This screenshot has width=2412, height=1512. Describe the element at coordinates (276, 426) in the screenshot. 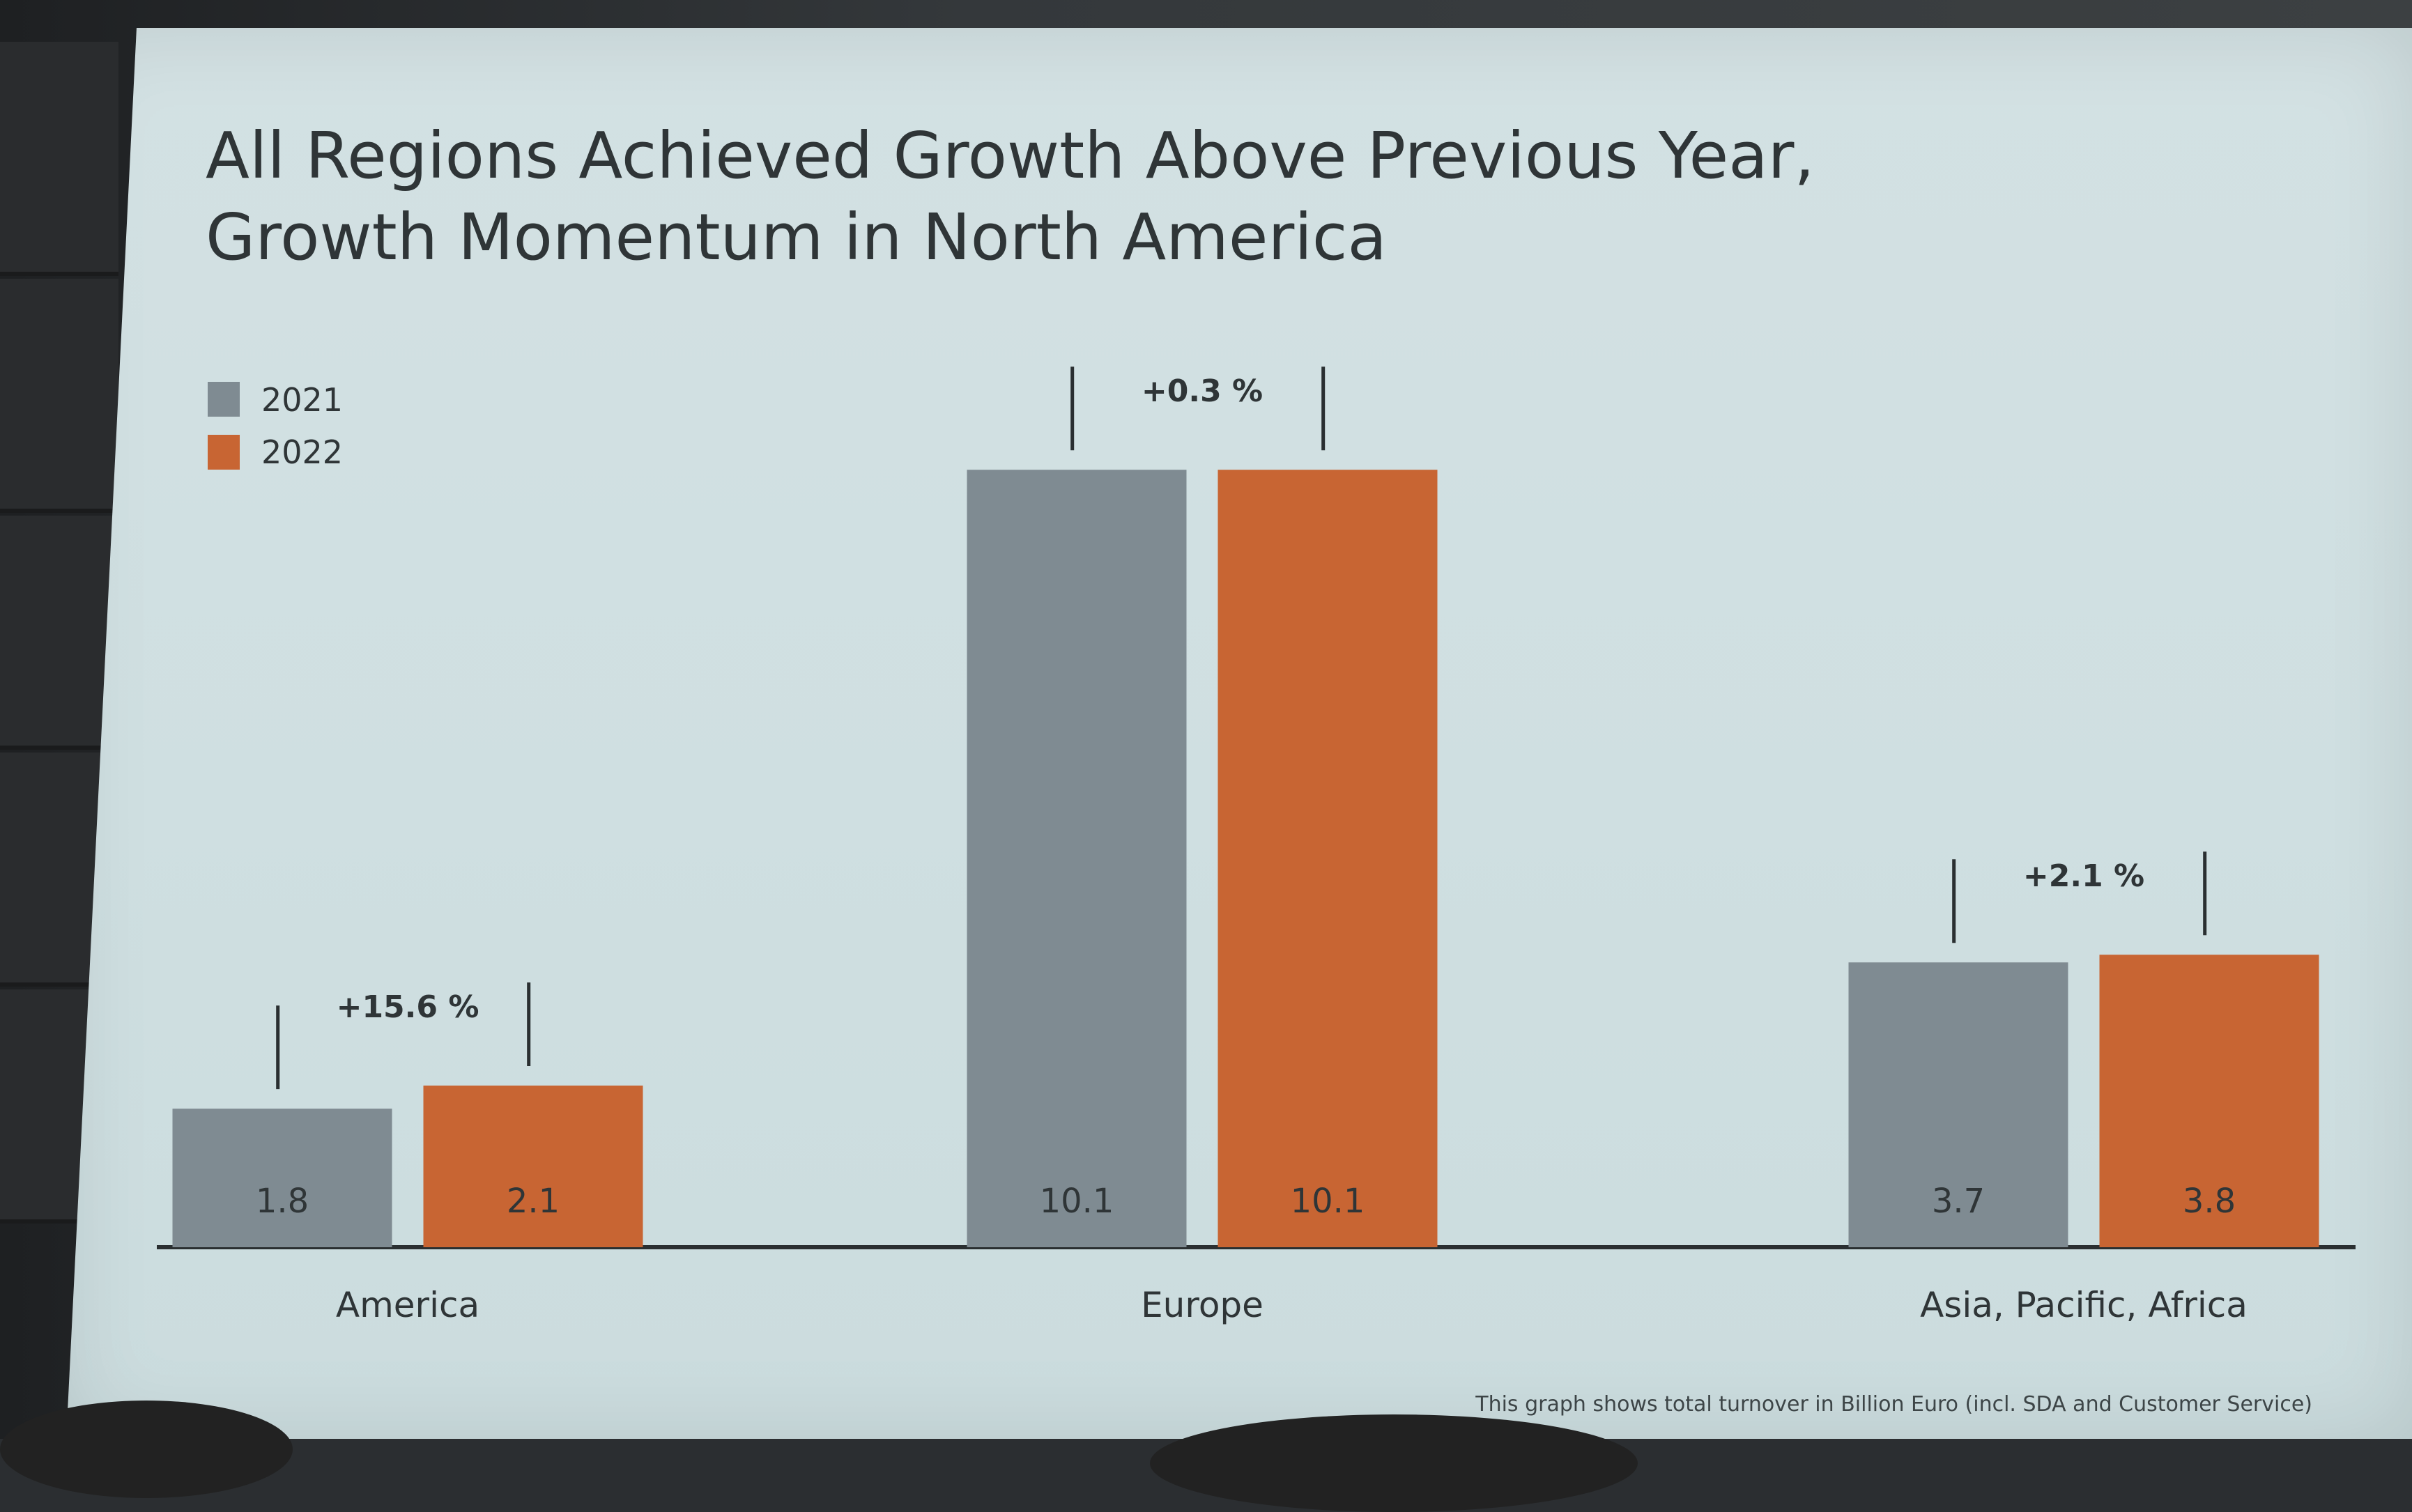

I see `legend: 2021 2022` at that location.